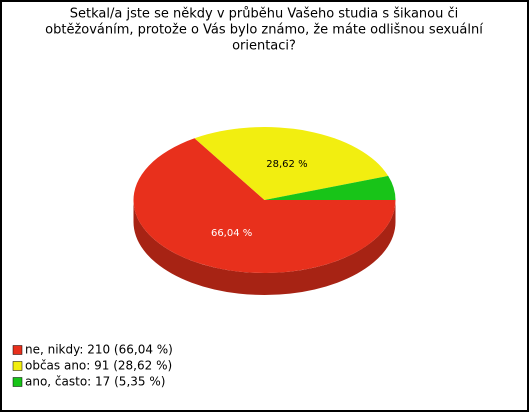 The image size is (529, 416). Describe the element at coordinates (99, 350) in the screenshot. I see `legend-label: ne, nikdy: 210 (66,04 %)` at that location.